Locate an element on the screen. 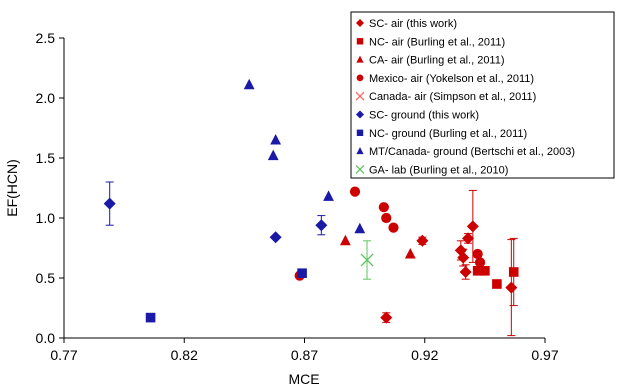  y-tick-label: 0.0 is located at coordinates (46, 338).